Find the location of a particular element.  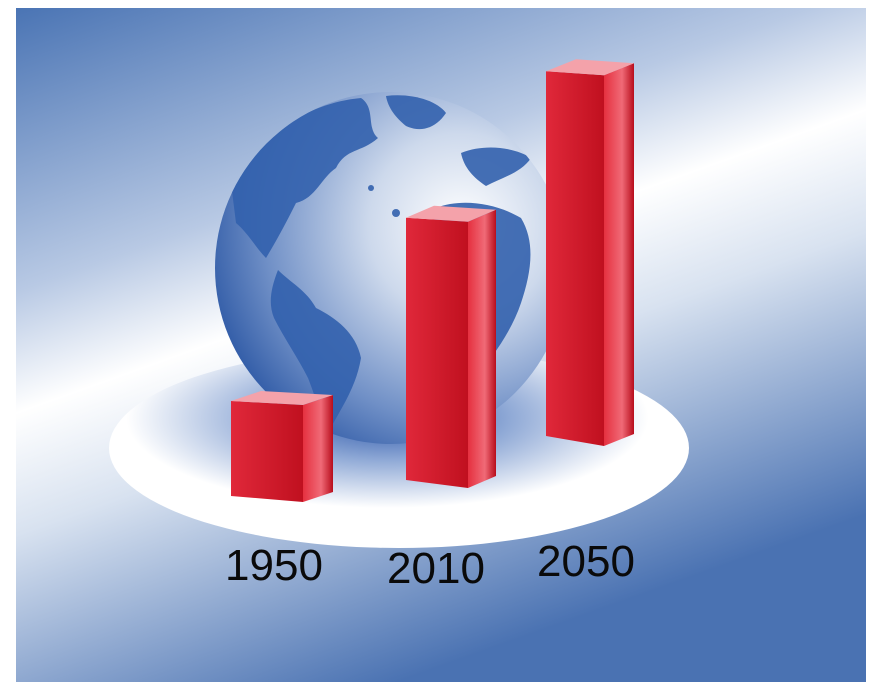

bar-side-2050 is located at coordinates (619, 254).